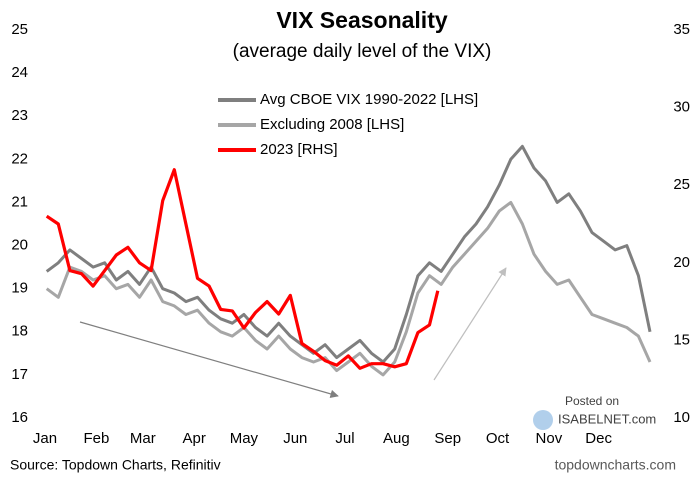  Describe the element at coordinates (615, 465) in the screenshot. I see `credit: topdowncharts.com` at that location.